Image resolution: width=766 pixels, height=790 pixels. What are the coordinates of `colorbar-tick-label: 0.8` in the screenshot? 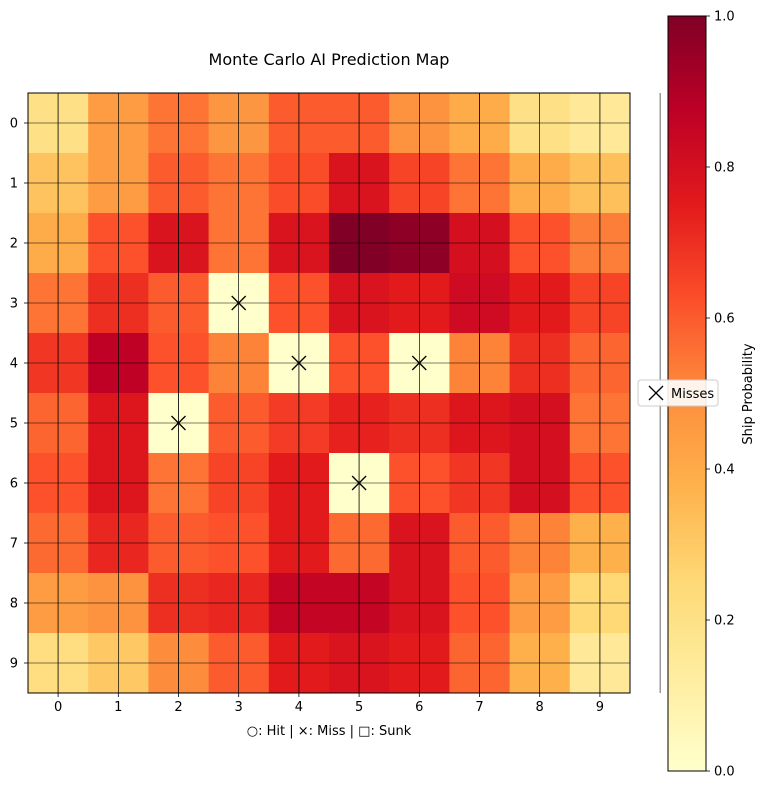 It's located at (724, 168).